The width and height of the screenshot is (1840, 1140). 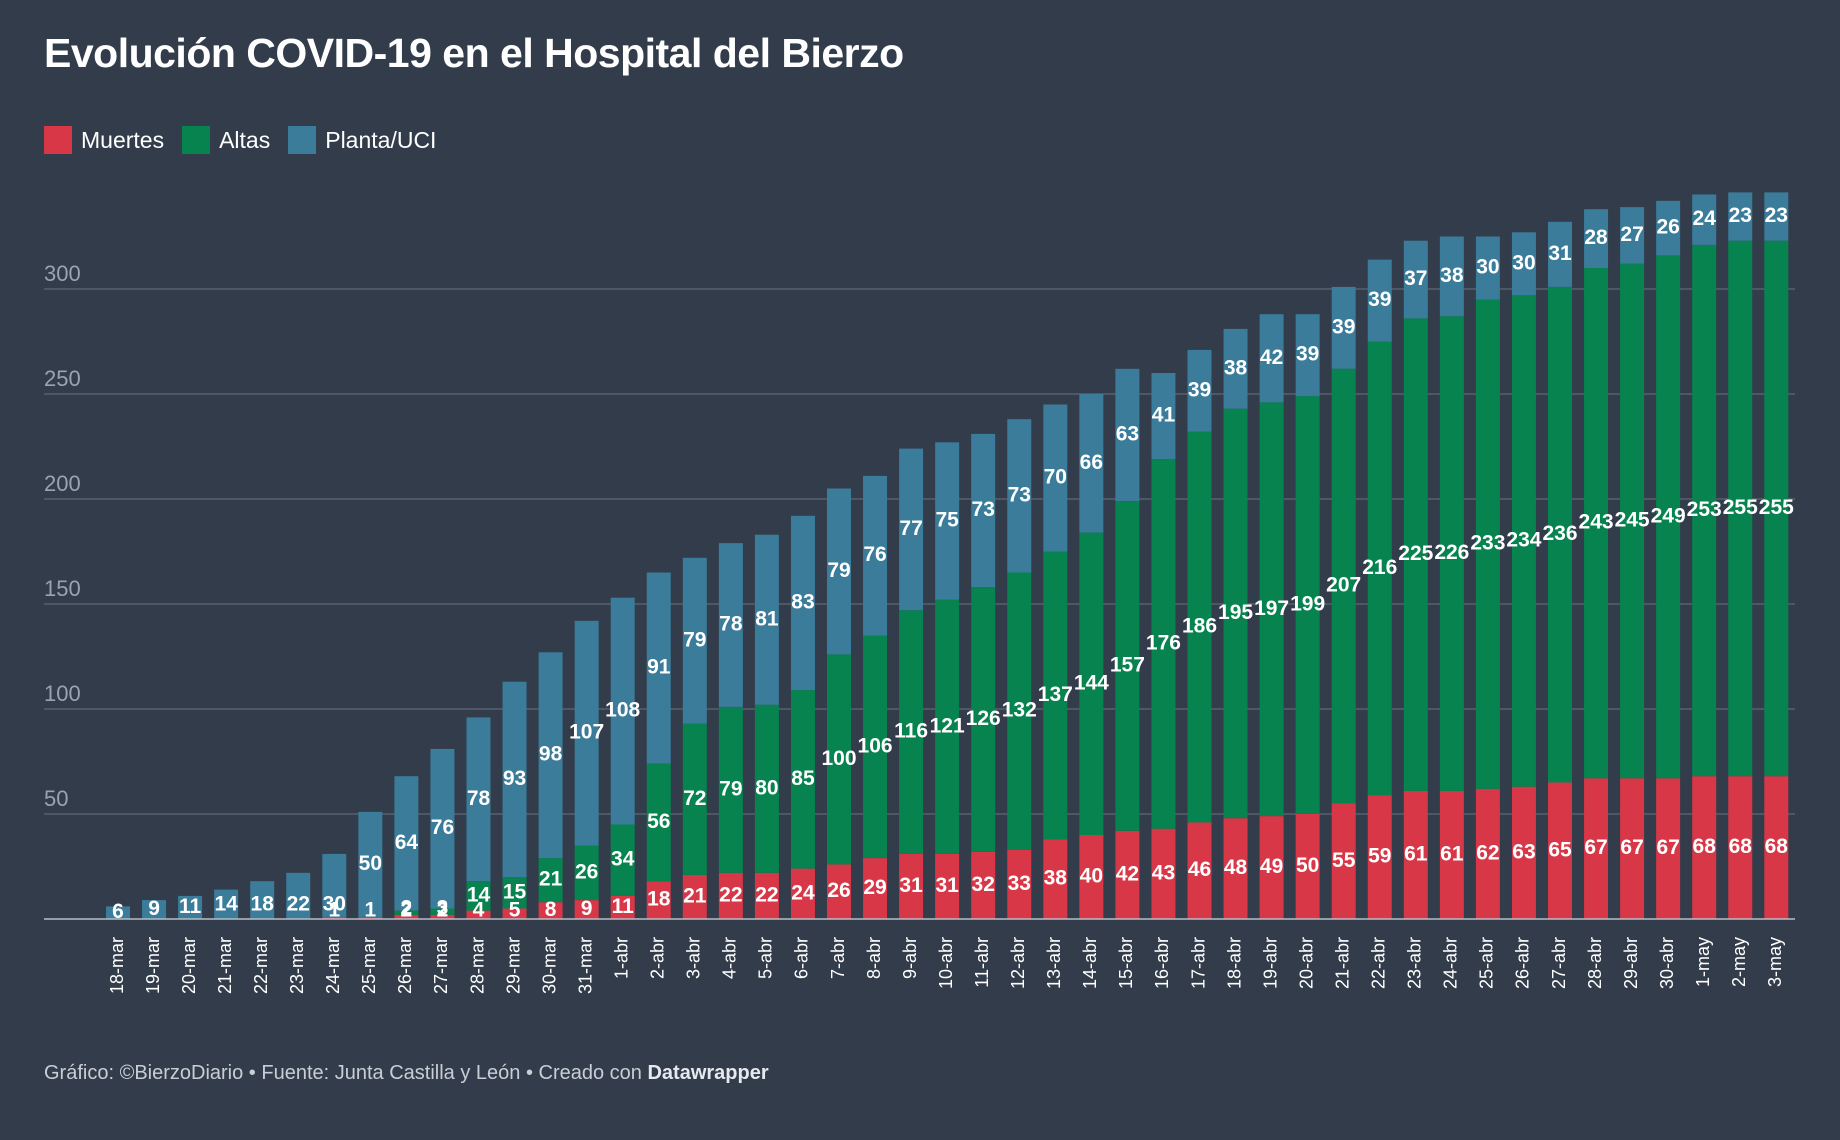 What do you see at coordinates (1126, 963) in the screenshot?
I see `x-tick-label: 15-abr` at bounding box center [1126, 963].